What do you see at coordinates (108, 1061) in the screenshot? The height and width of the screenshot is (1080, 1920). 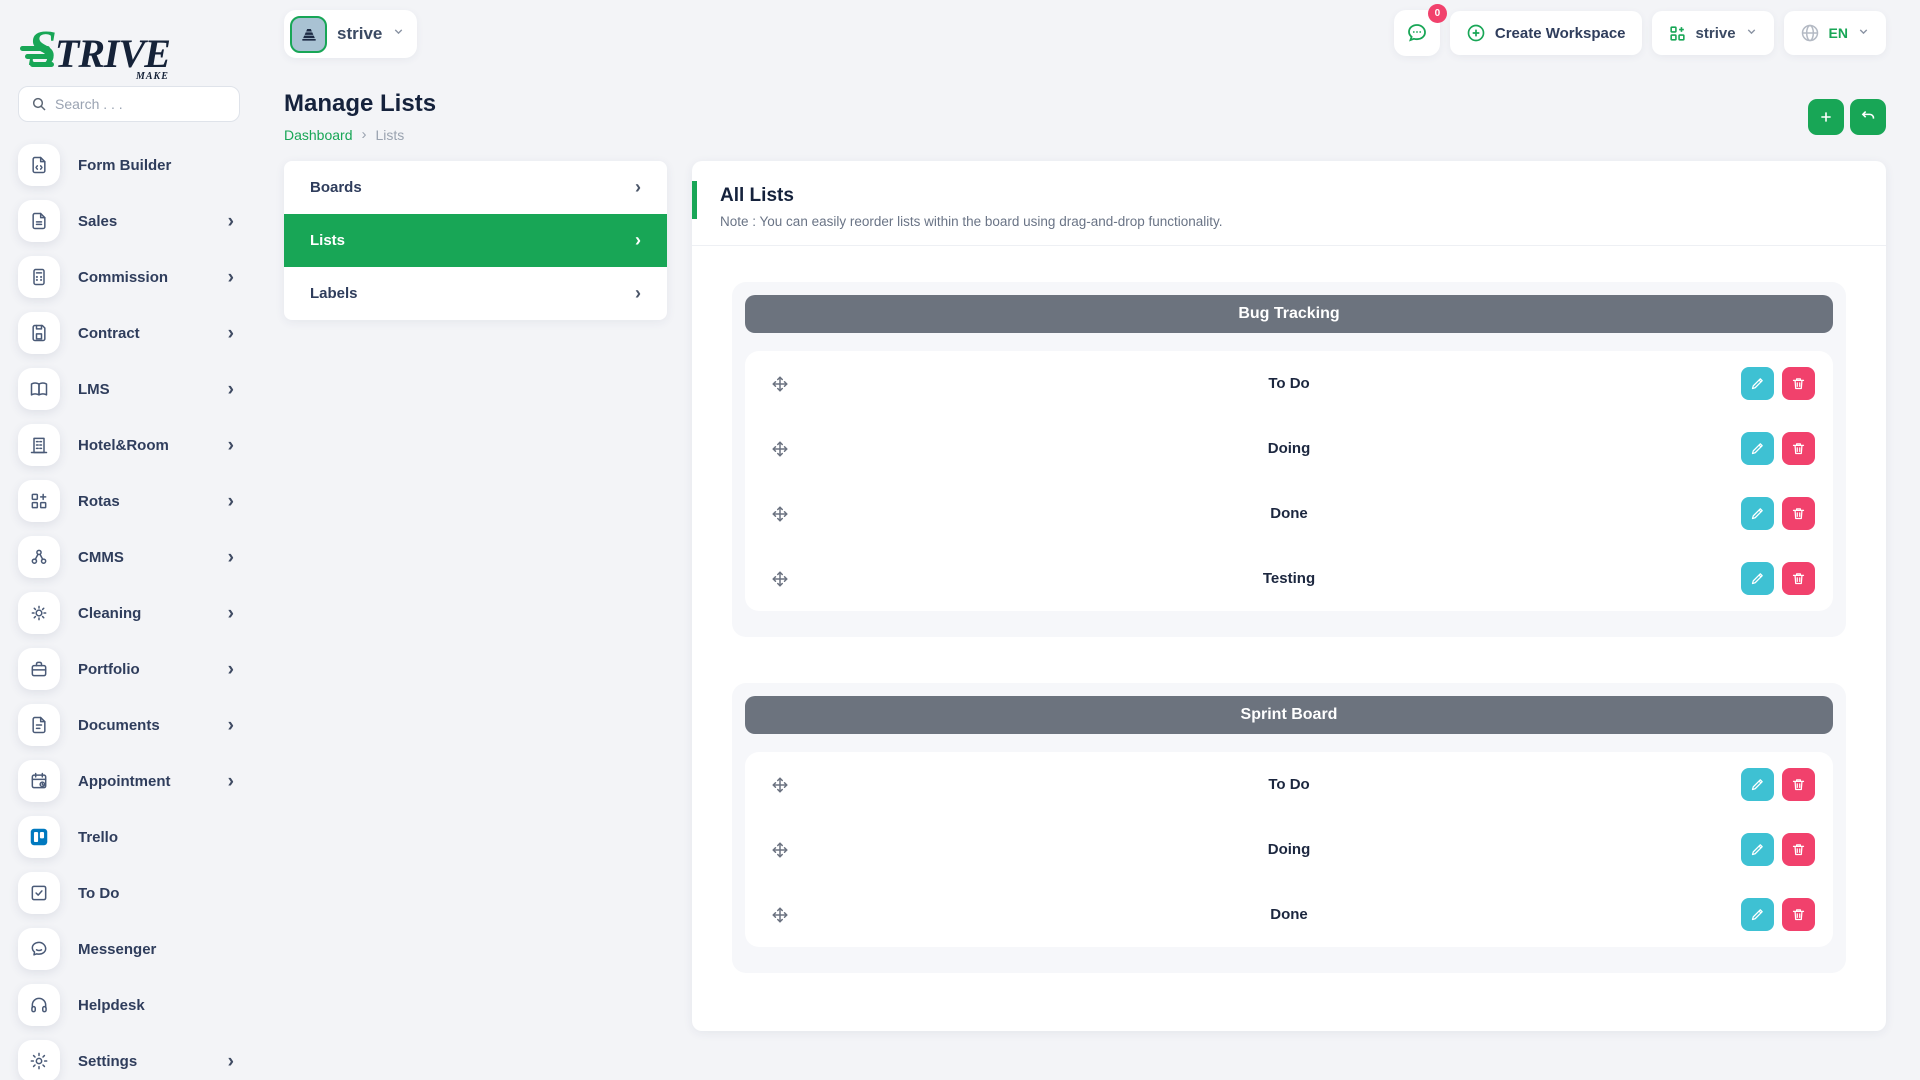 I see `sidebar-item-label: Settings` at bounding box center [108, 1061].